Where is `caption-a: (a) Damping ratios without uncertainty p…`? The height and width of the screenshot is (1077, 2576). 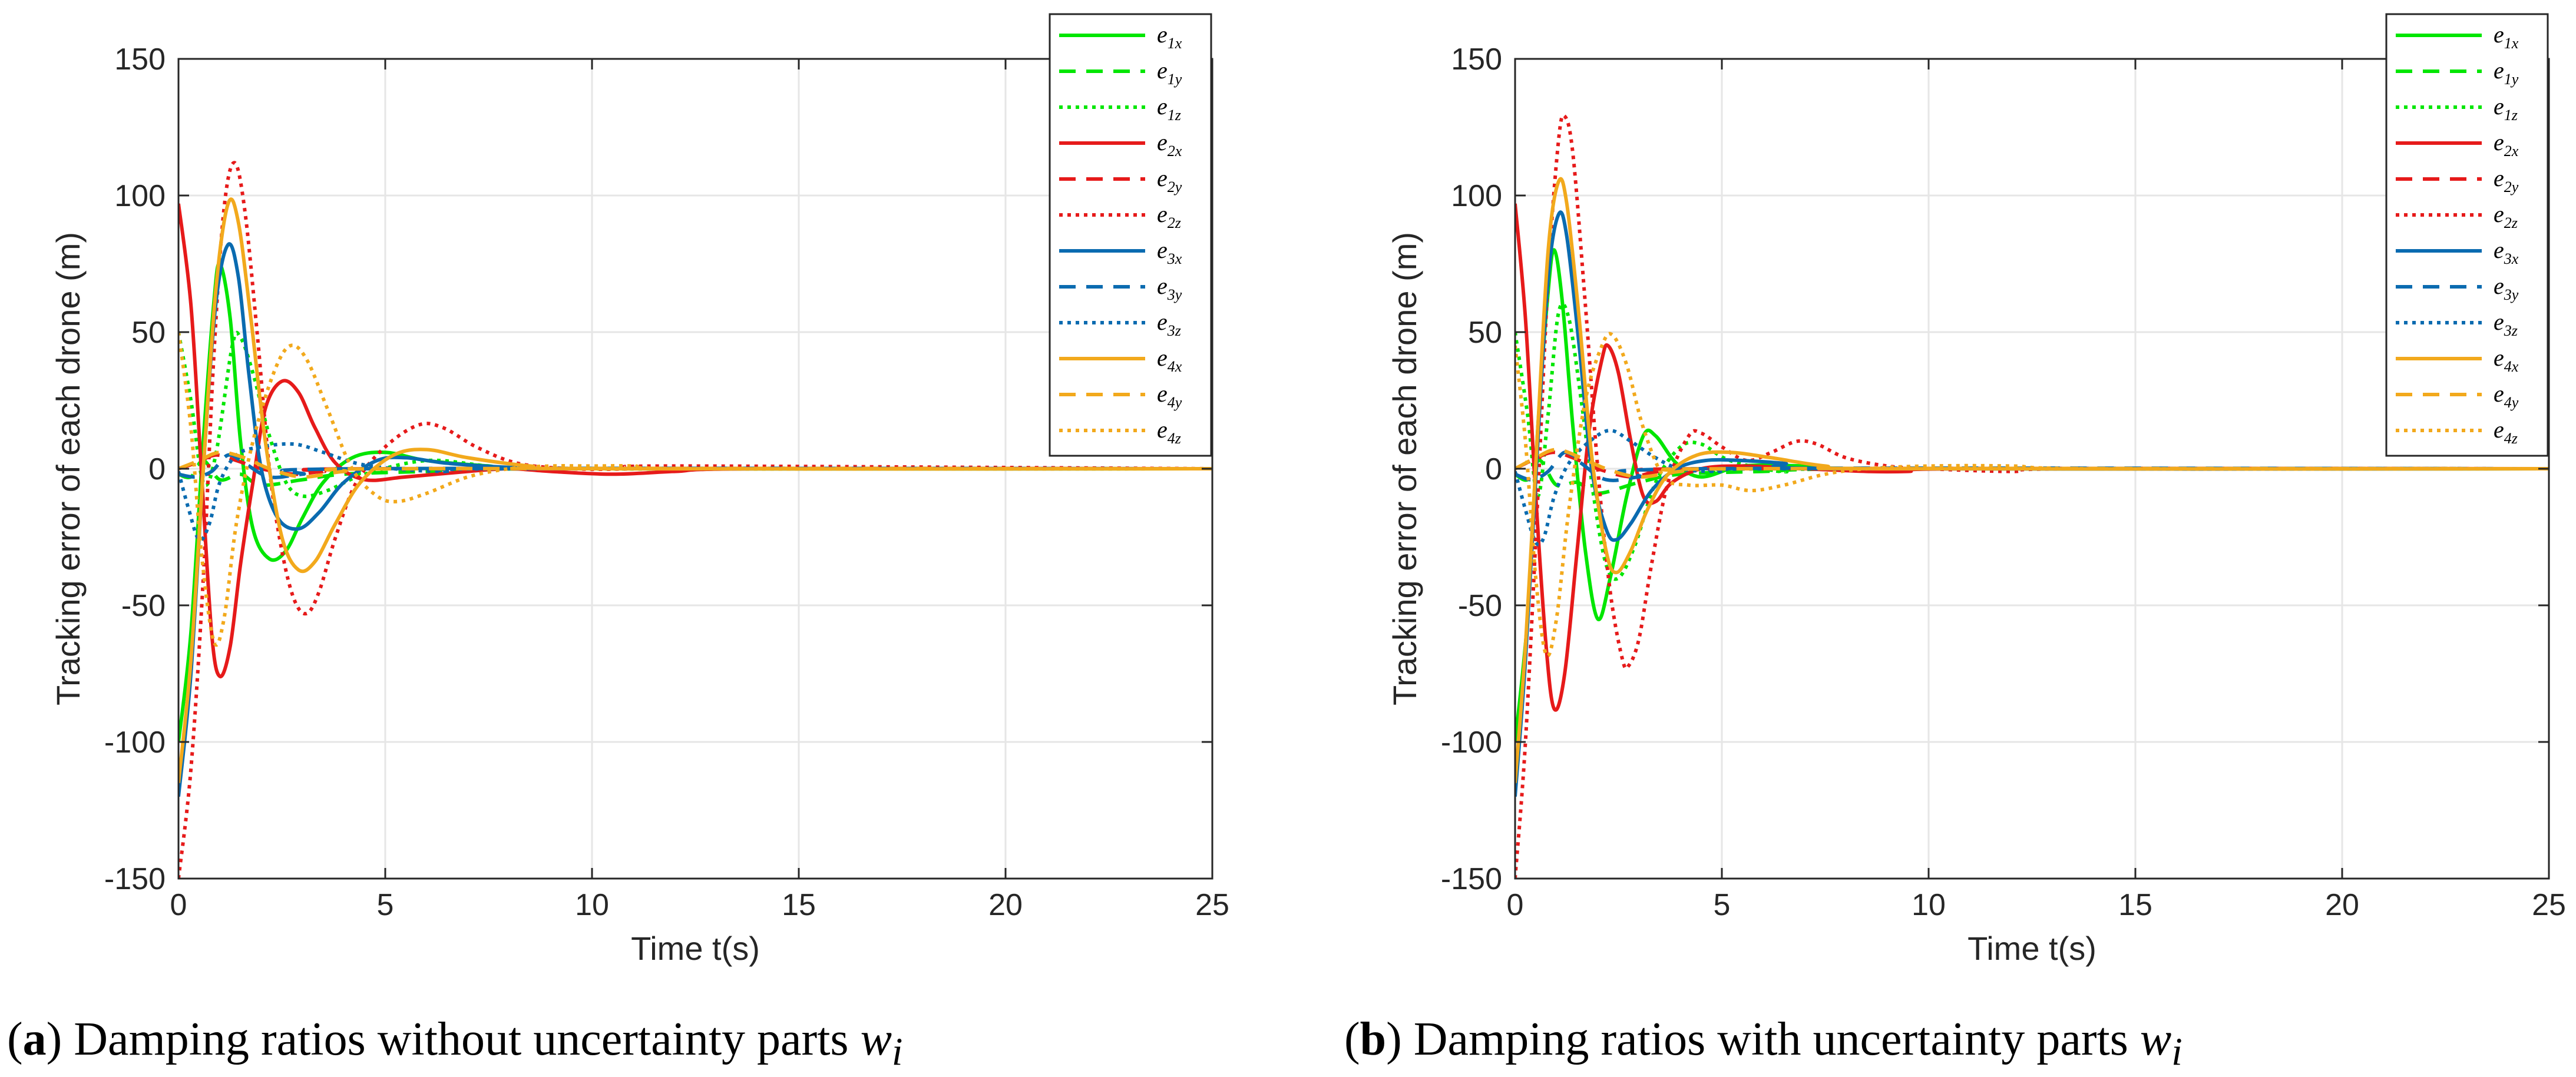 caption-a: (a) Damping ratios without uncertainty p… is located at coordinates (454, 1044).